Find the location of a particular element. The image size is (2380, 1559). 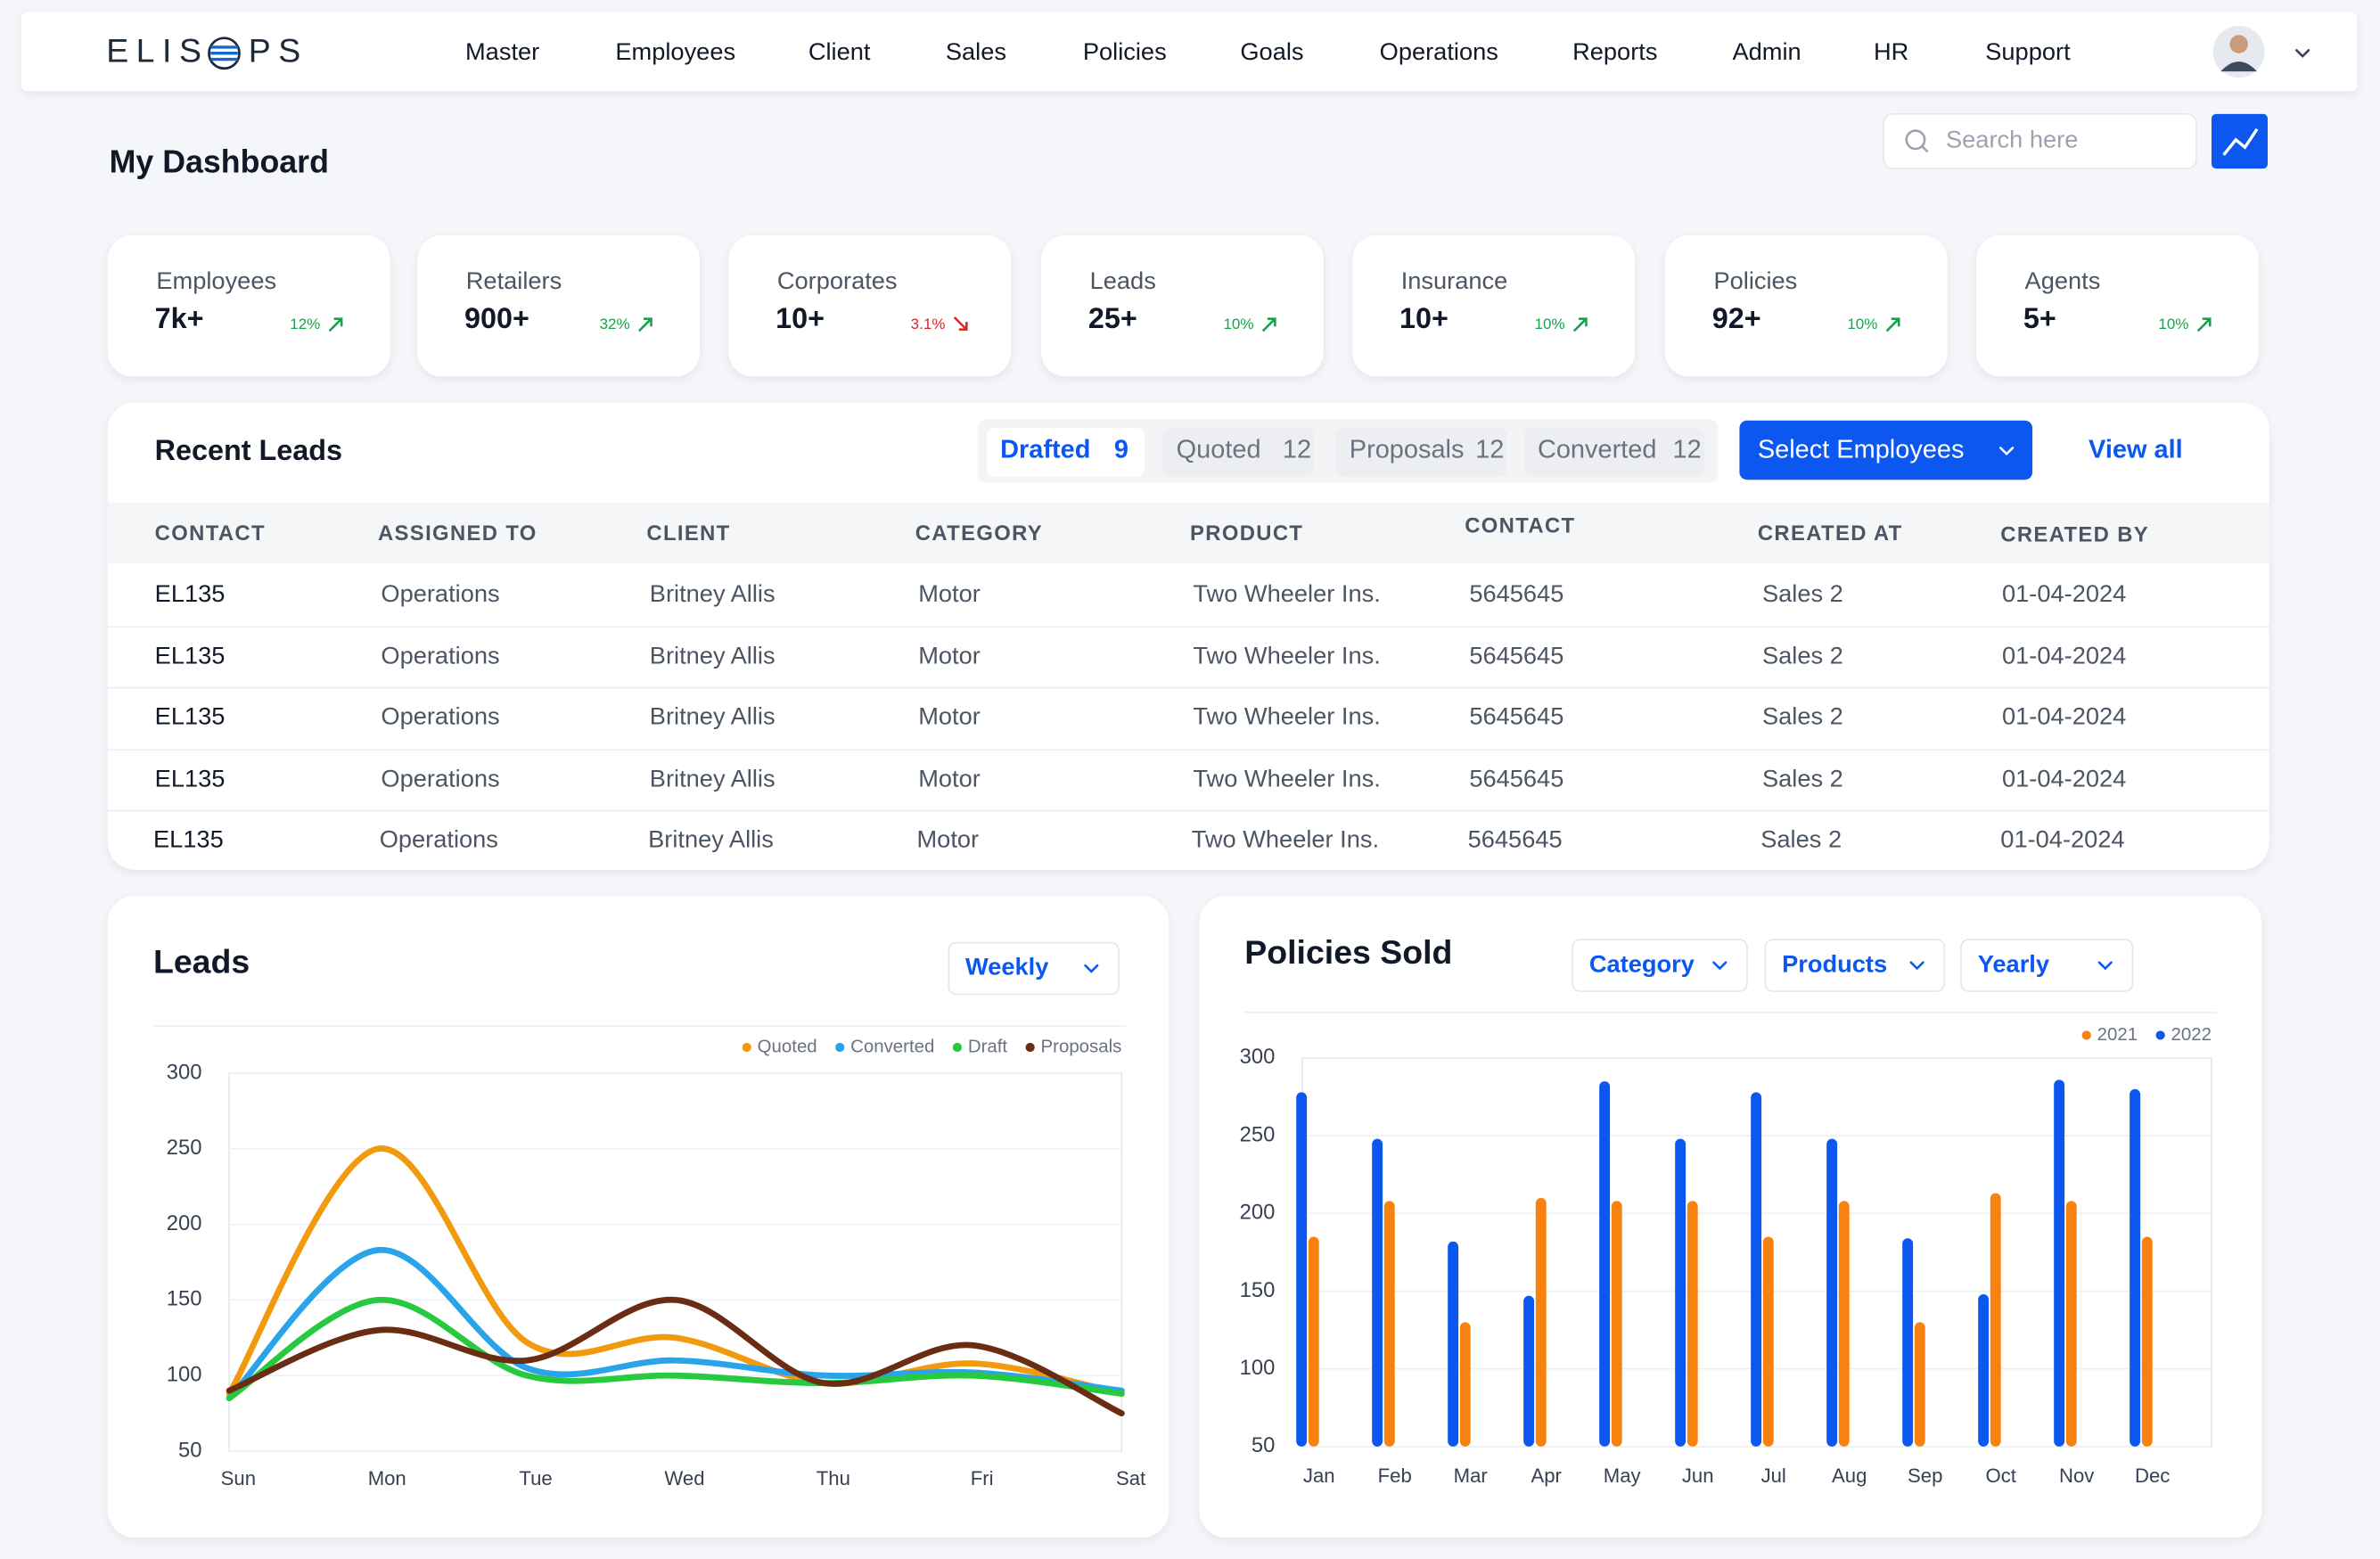

menu-item: Client is located at coordinates (839, 51).